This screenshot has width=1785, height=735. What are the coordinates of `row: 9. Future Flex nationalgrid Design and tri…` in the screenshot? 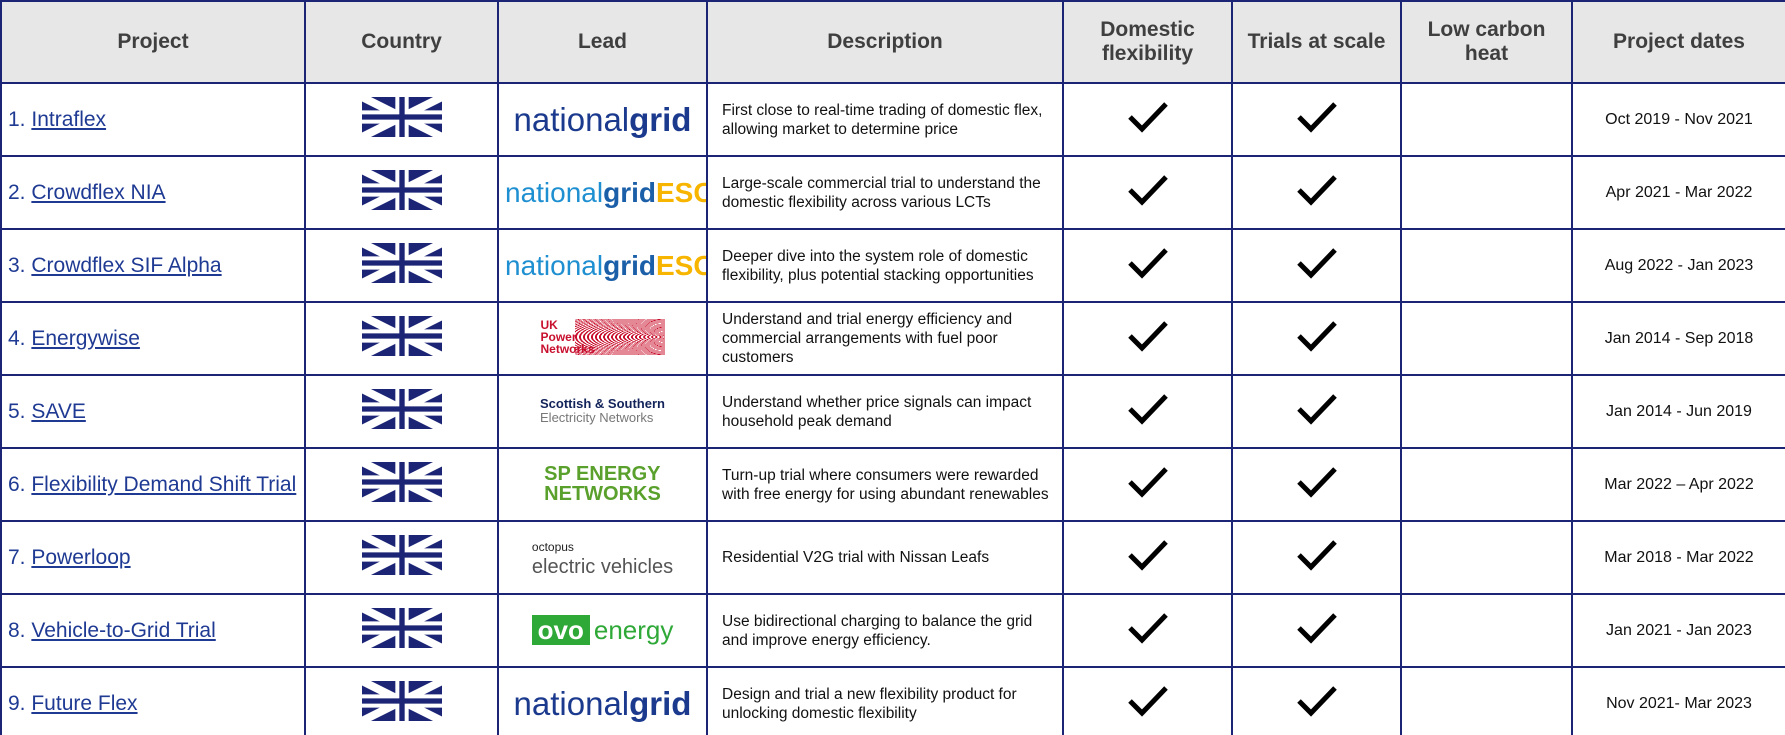 It's located at (892, 700).